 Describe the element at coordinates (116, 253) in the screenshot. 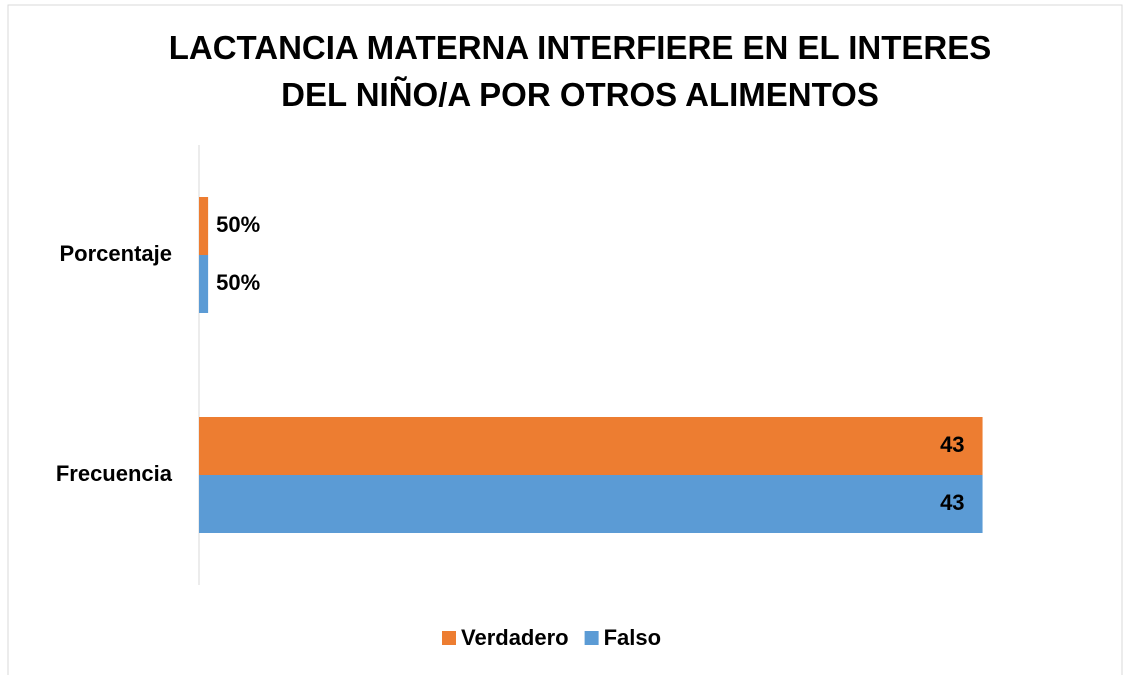

I see `y-tick-label: Porcentaje` at that location.